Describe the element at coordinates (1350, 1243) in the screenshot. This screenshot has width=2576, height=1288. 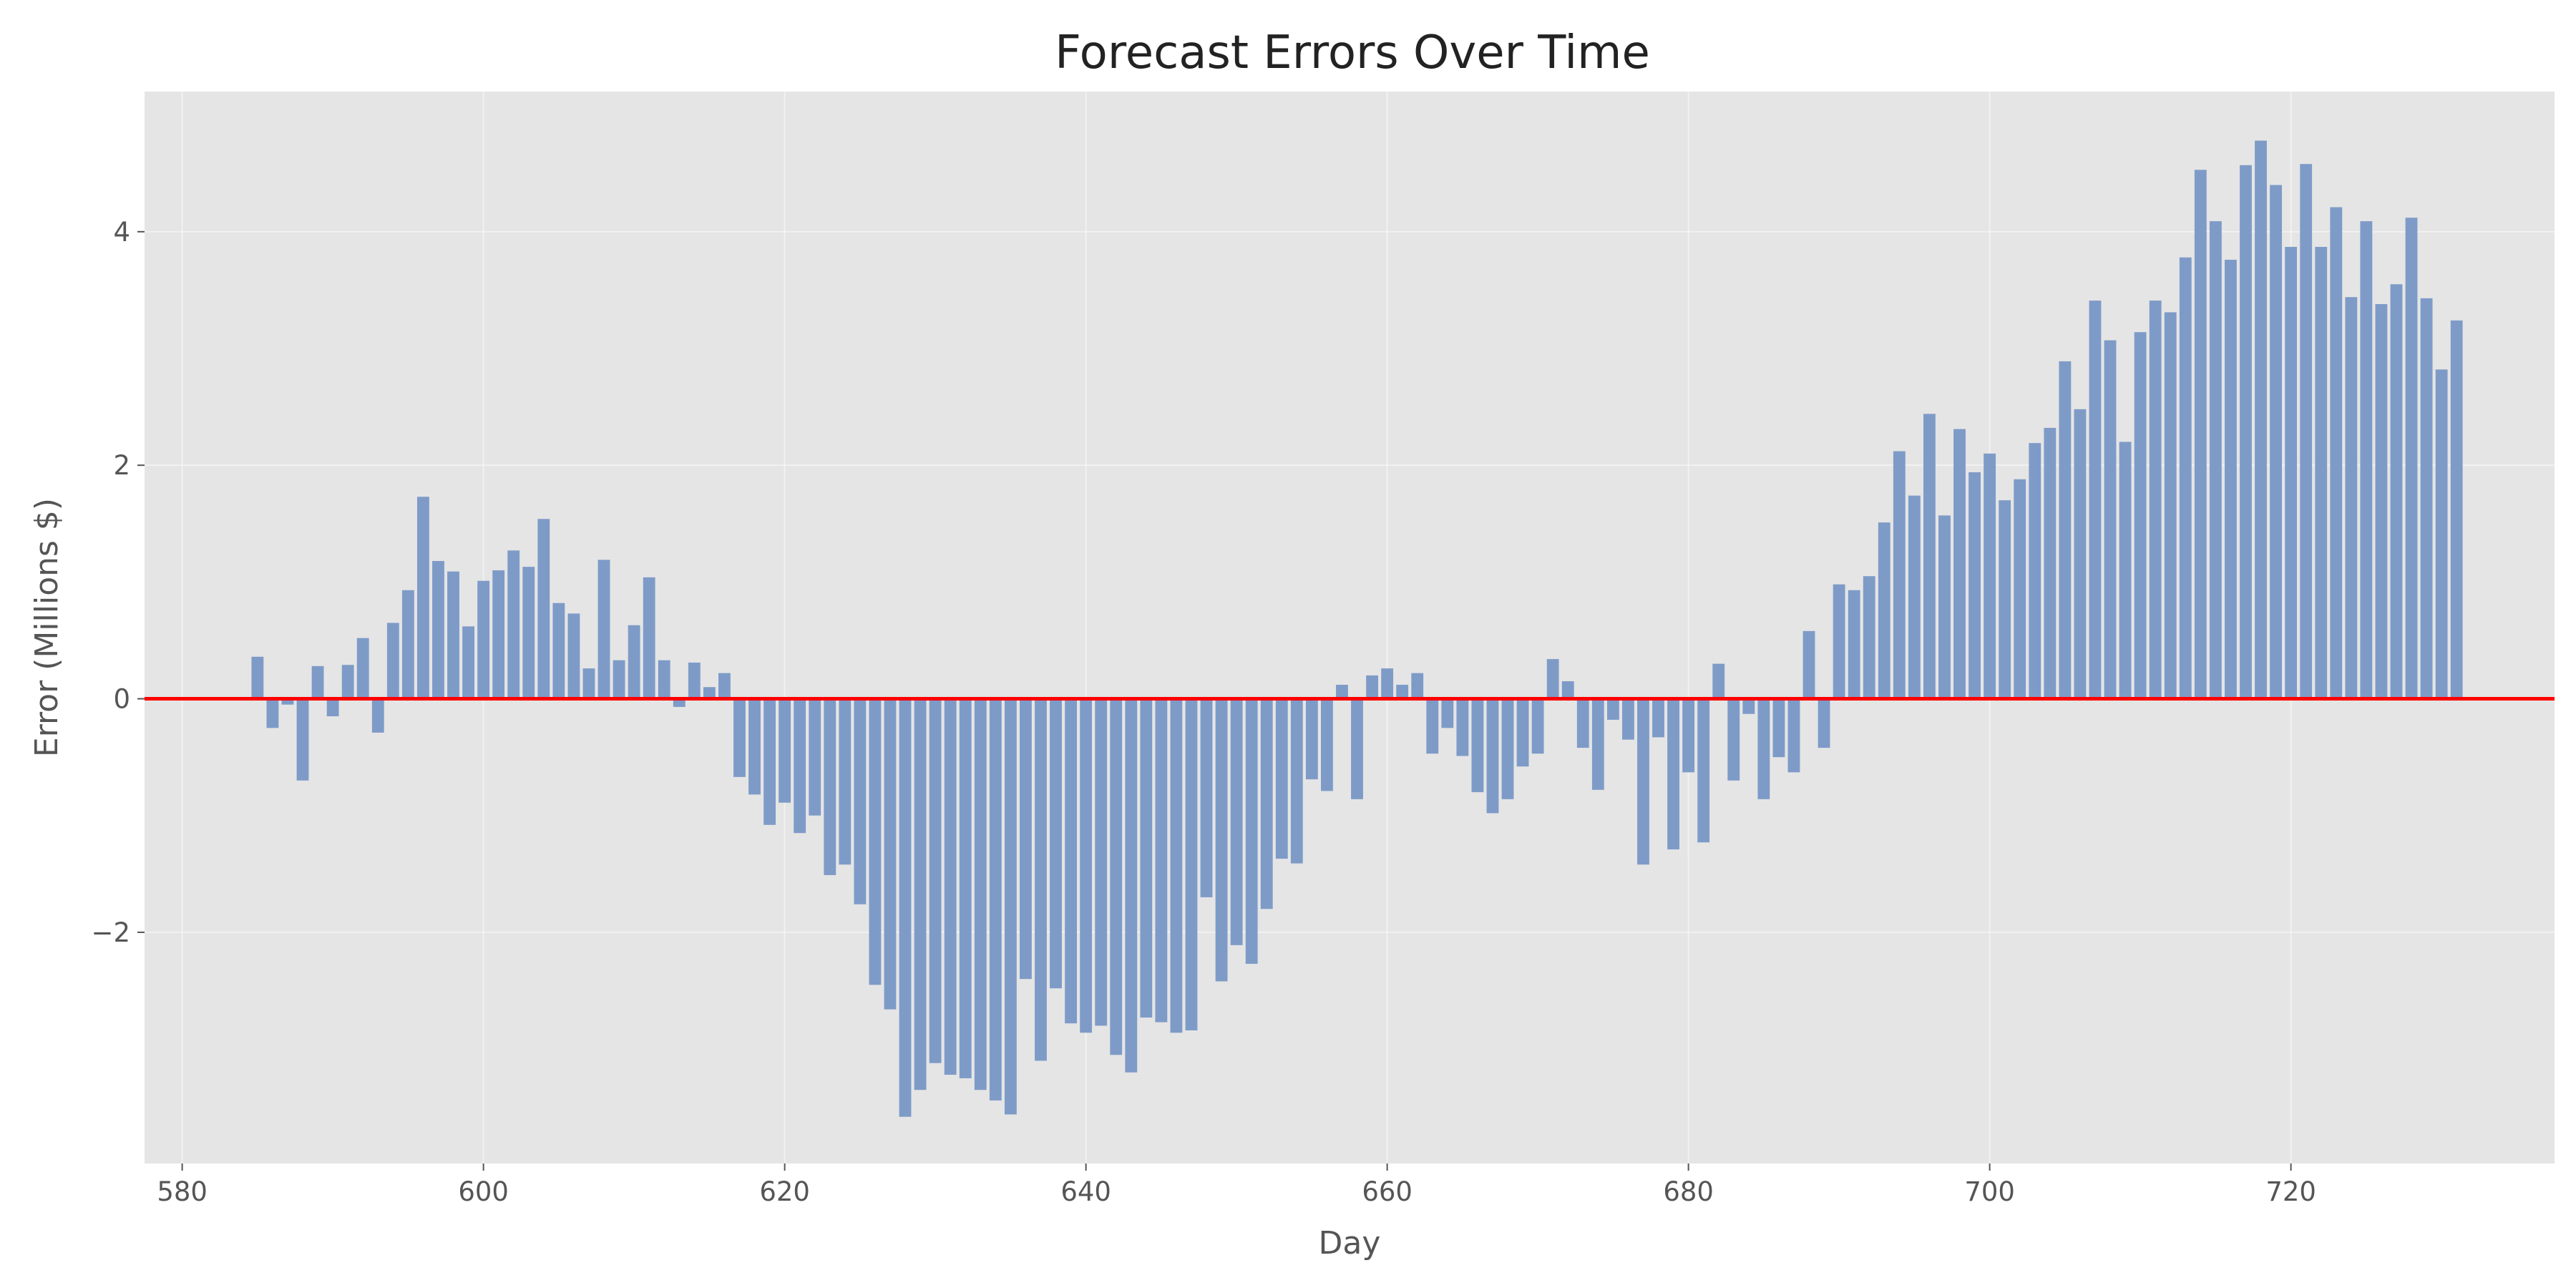
I see `x-axis-label: Day` at that location.